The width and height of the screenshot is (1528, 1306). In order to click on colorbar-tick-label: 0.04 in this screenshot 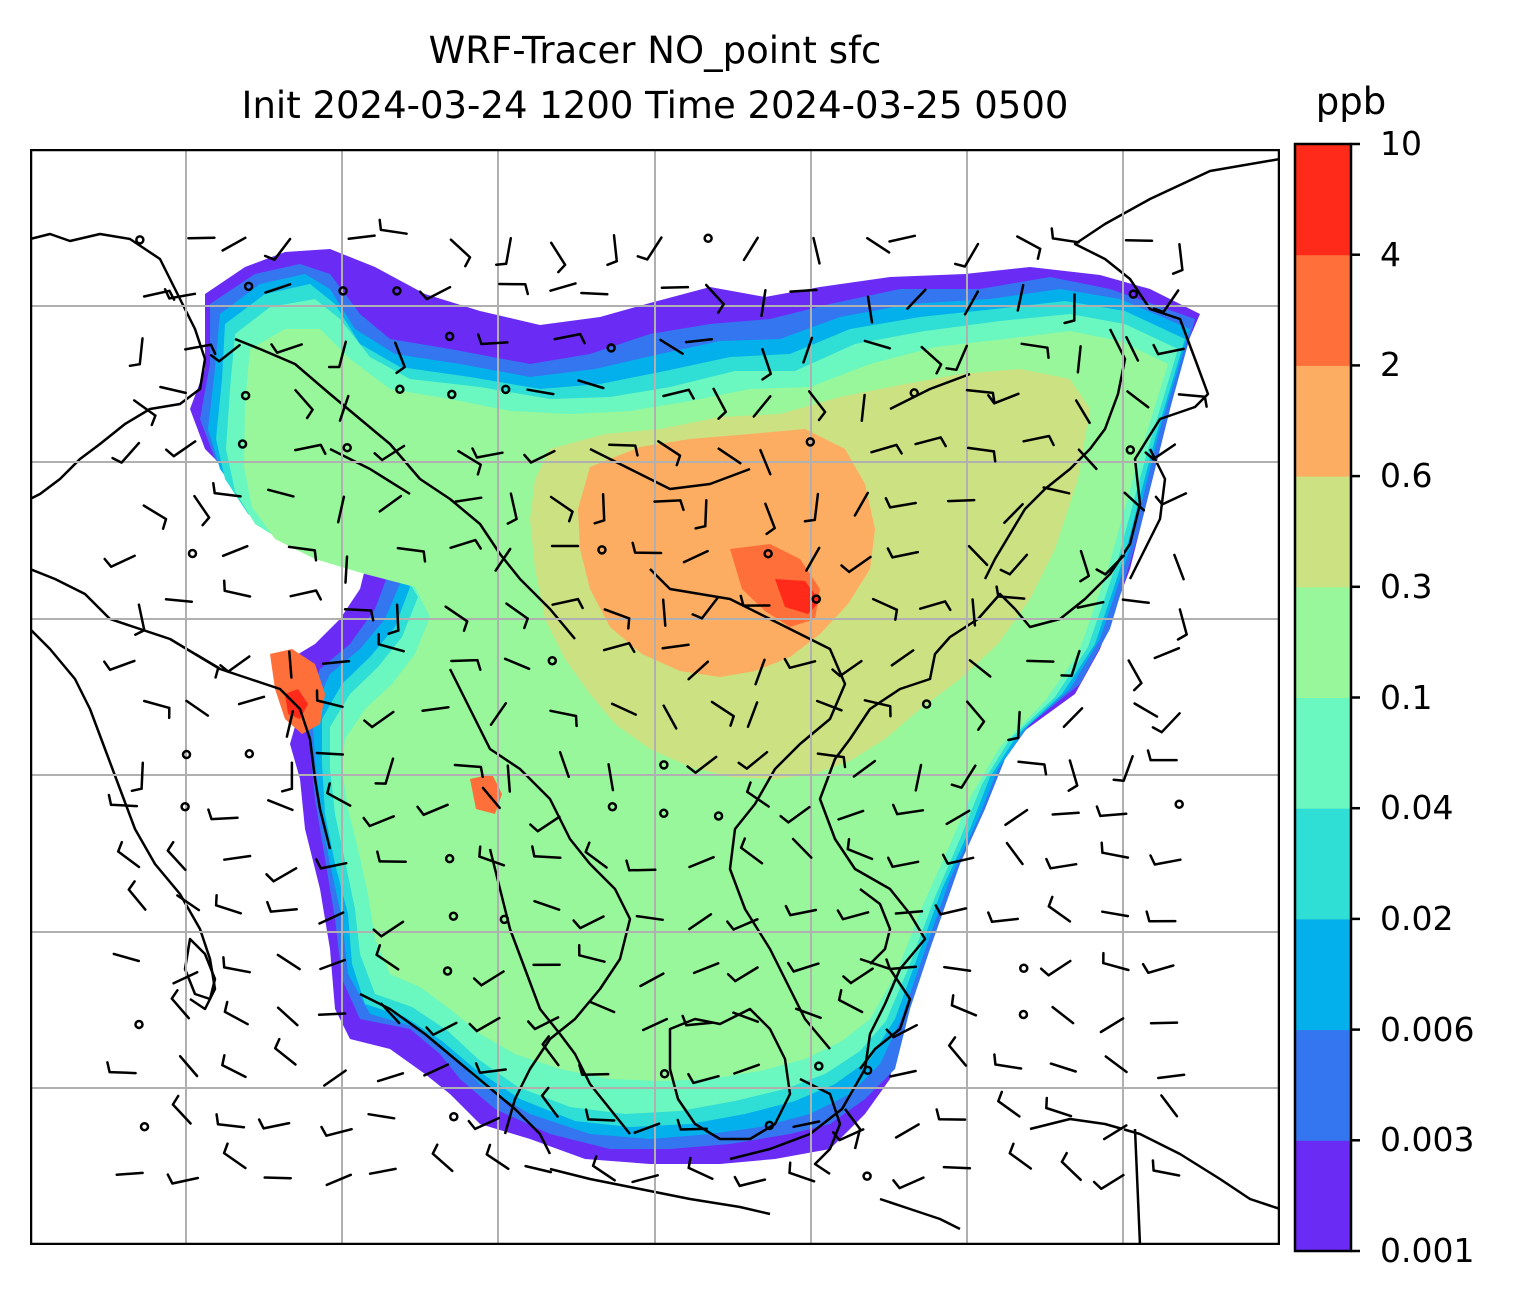, I will do `click(1417, 808)`.